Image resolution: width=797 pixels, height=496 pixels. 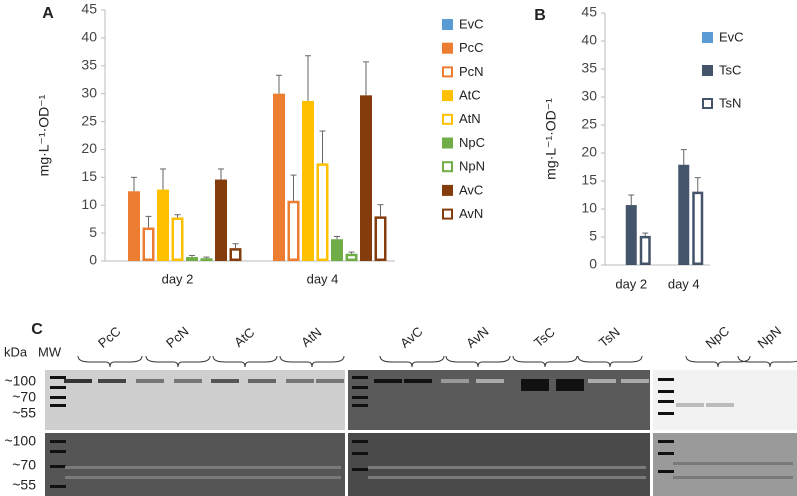 I want to click on y-tick-label: 25, so click(x=589, y=124).